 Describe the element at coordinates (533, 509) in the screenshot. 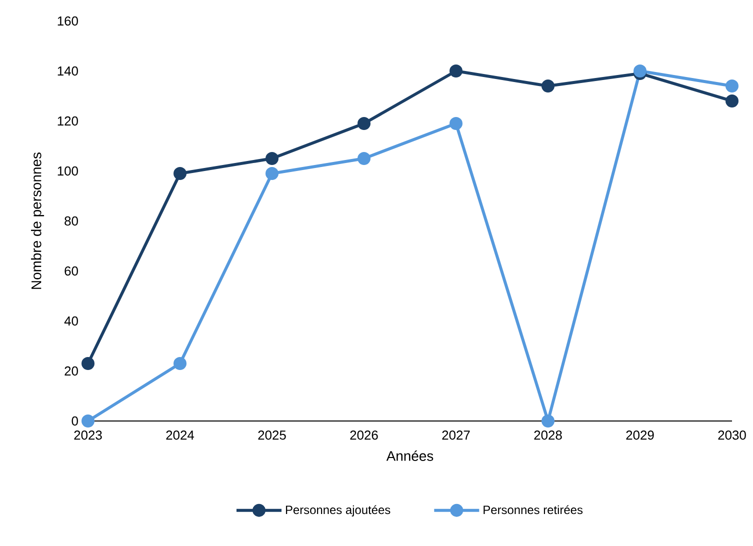

I see `legend-label: Personnes retirées` at that location.